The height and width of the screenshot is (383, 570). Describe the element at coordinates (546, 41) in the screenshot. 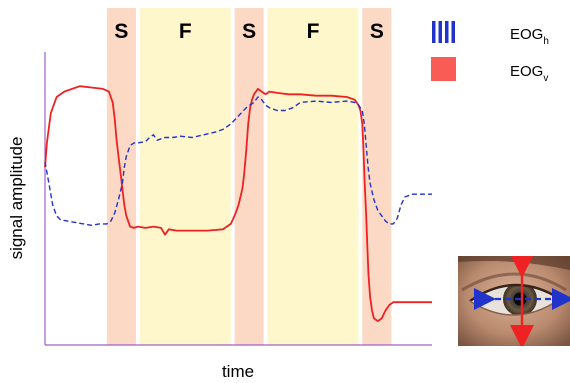

I see `legend-label-eog-h-sub: h` at that location.